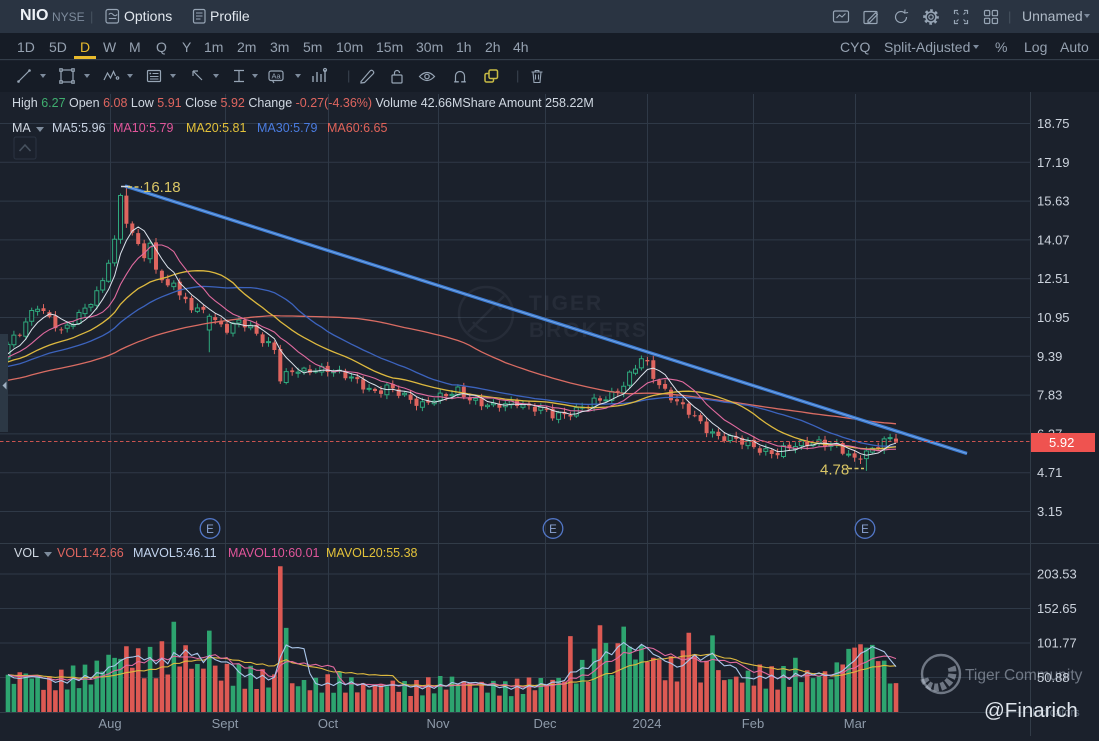  Describe the element at coordinates (1031, 710) in the screenshot. I see `svg-text: @Finarich` at that location.